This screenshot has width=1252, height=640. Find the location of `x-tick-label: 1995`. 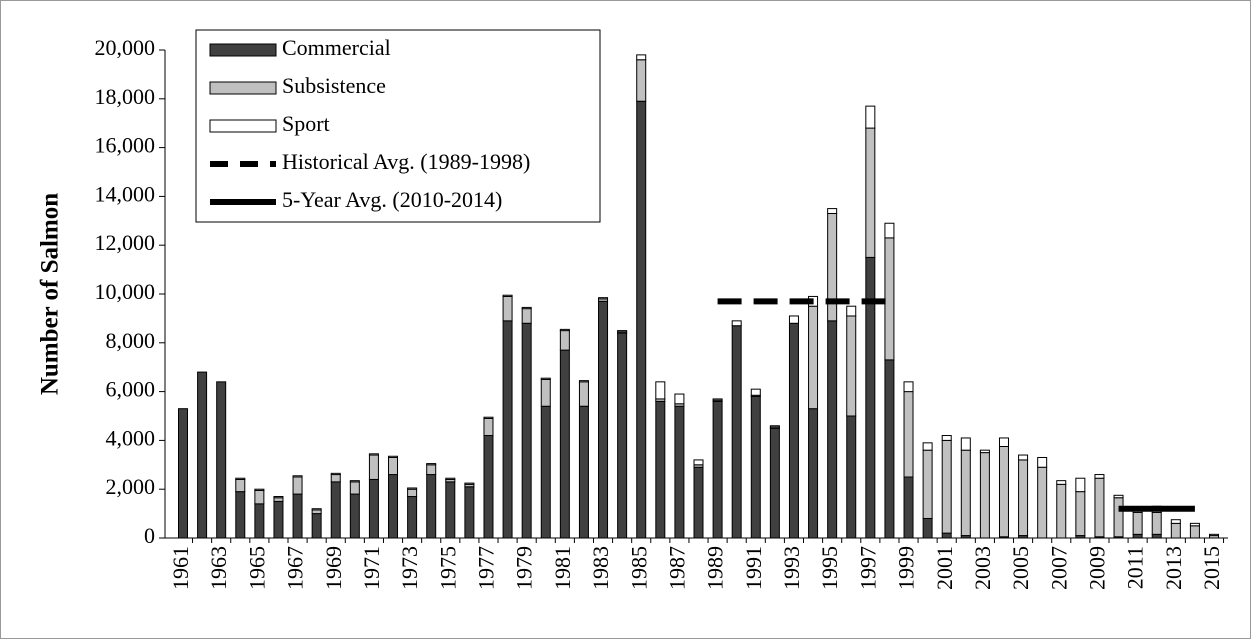

x-tick-label: 1995 is located at coordinates (829, 568).